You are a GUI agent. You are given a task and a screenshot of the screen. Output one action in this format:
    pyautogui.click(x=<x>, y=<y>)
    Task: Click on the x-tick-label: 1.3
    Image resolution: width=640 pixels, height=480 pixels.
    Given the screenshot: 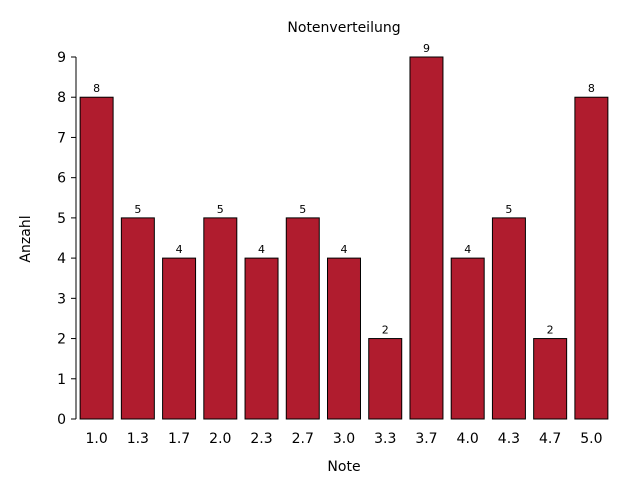 What is the action you would take?
    pyautogui.click(x=138, y=439)
    